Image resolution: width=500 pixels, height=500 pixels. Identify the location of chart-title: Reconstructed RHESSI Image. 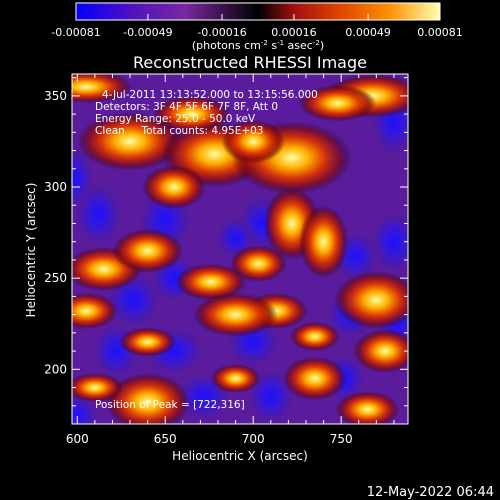
(250, 62).